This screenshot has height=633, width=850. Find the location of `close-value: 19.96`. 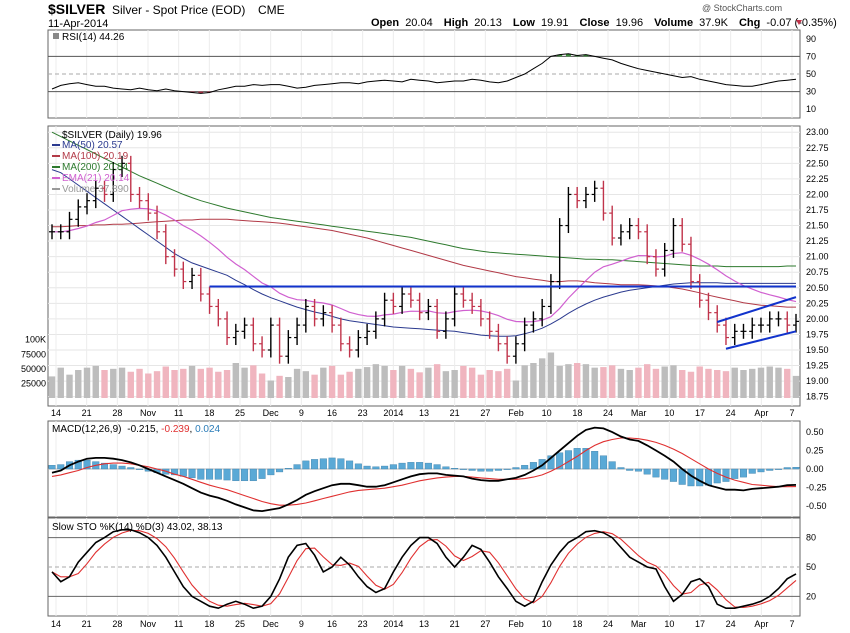

close-value: 19.96 is located at coordinates (630, 23).